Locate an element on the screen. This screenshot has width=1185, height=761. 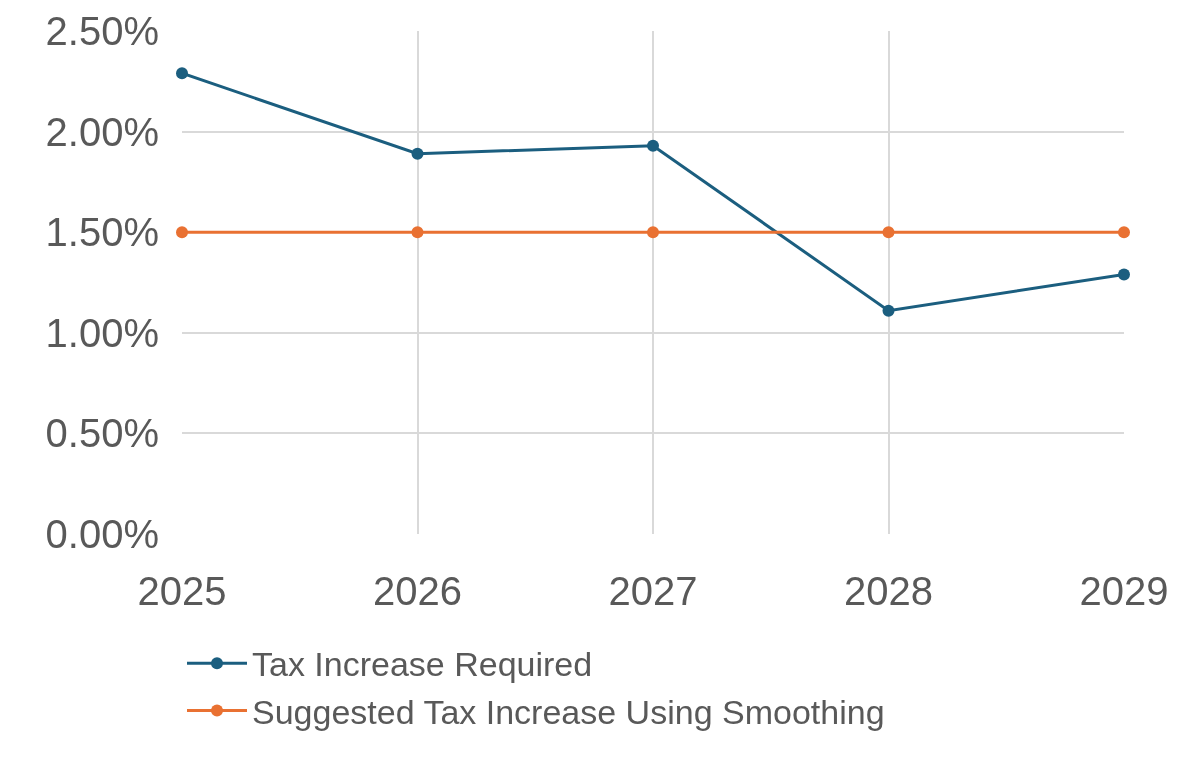
y-tick-label: 0.00% is located at coordinates (102, 534).